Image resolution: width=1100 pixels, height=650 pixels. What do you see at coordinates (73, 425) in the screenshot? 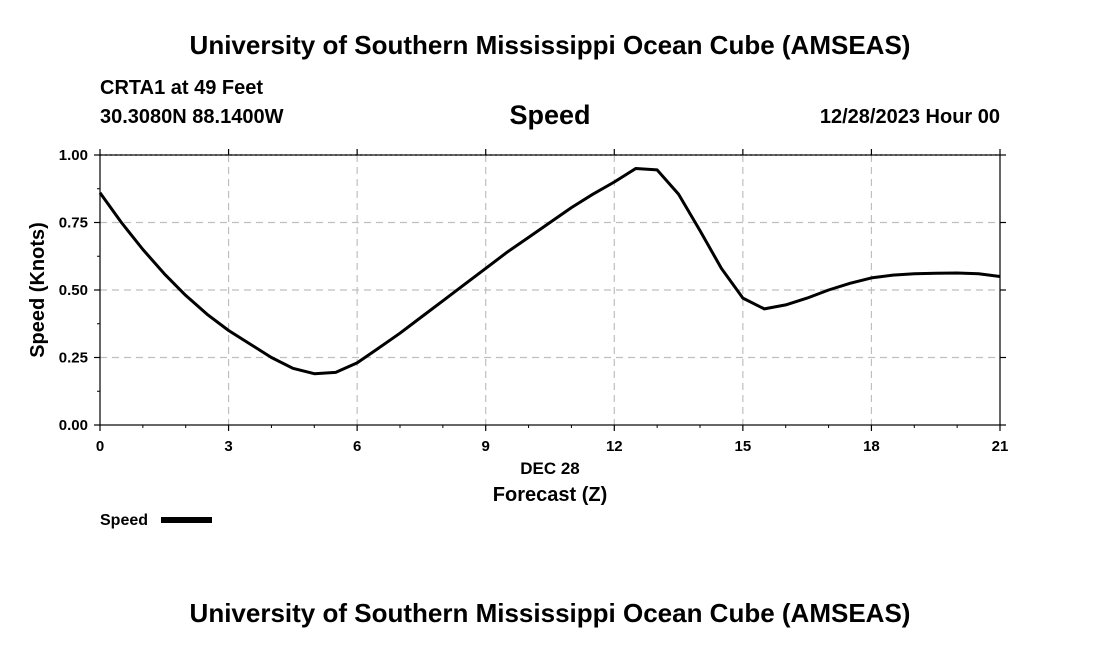
I see `y-tick-label: 0.00` at bounding box center [73, 425].